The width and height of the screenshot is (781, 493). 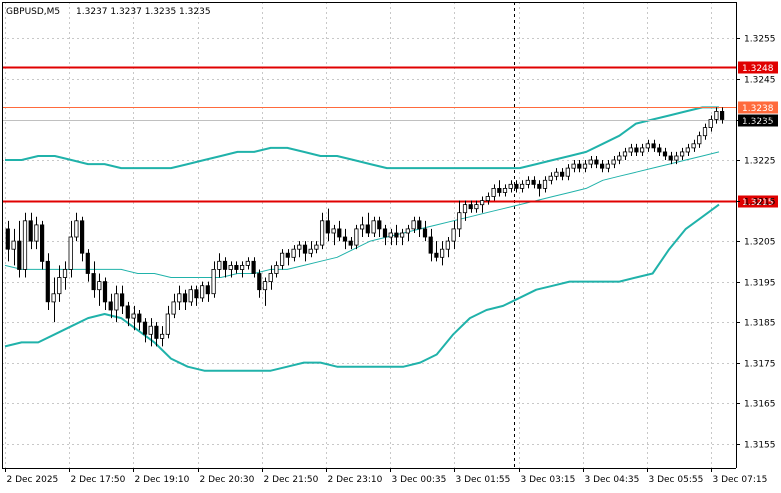 I want to click on y-tick-label: 1.3165, so click(x=760, y=405).